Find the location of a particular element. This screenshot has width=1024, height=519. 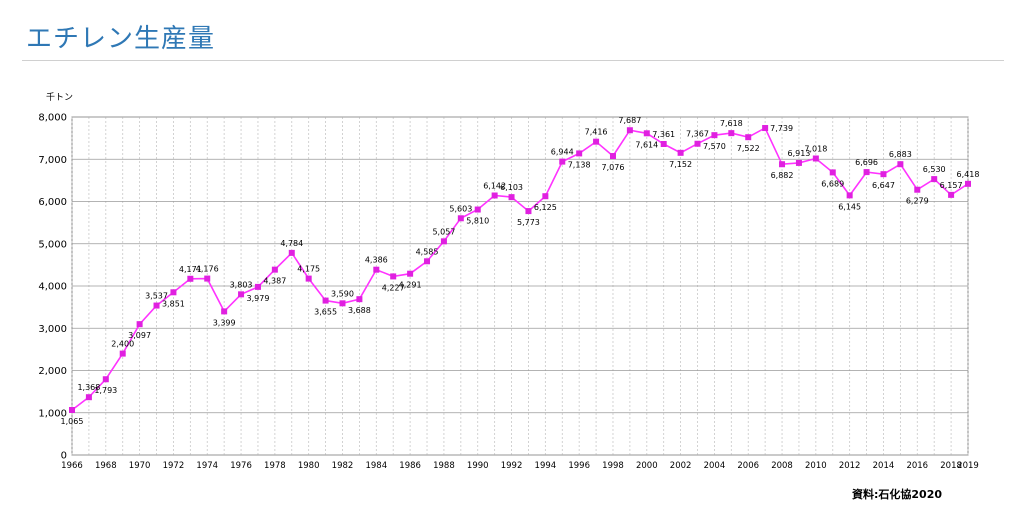

x-tick-label: 1988 is located at coordinates (444, 466).